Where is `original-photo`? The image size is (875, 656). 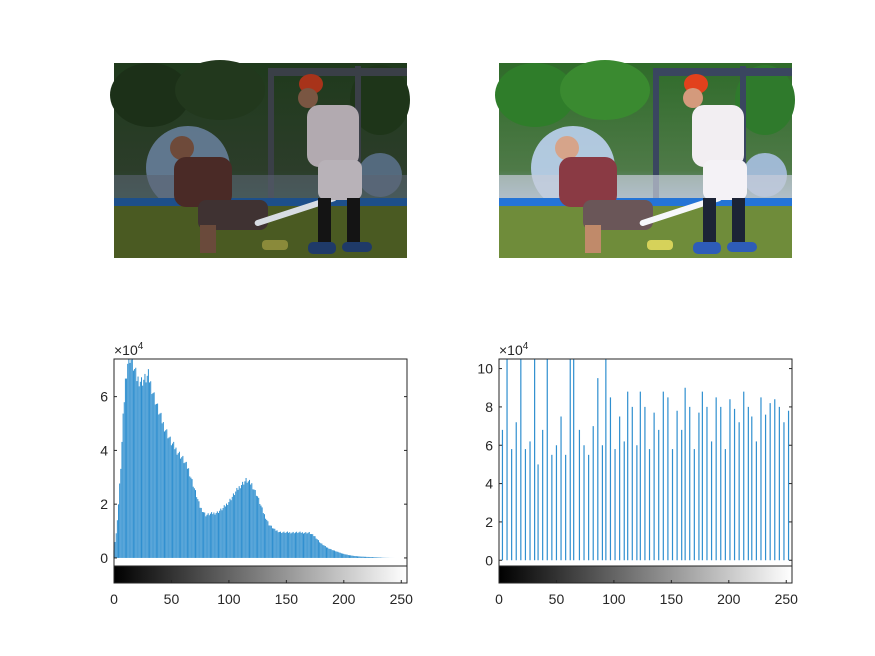
original-photo is located at coordinates (260, 159).